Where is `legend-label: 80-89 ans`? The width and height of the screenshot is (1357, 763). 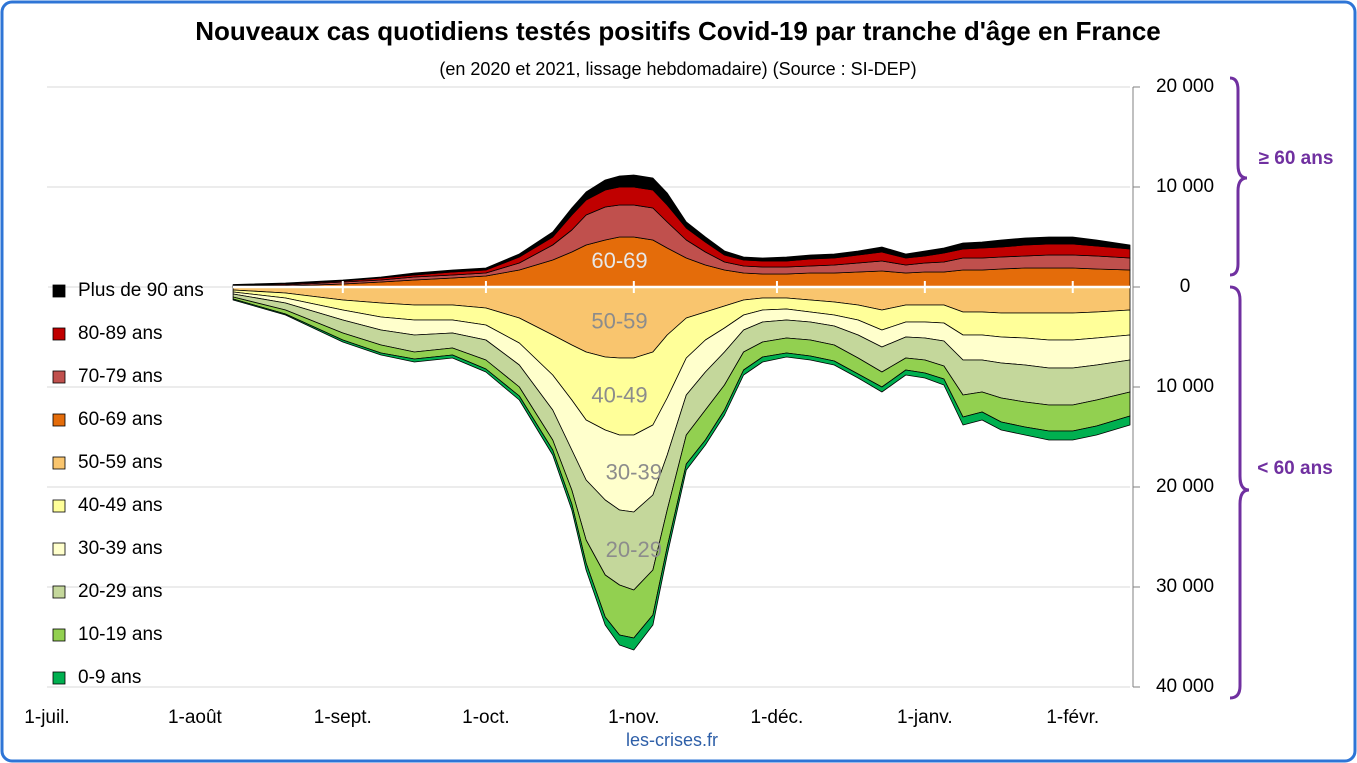 legend-label: 80-89 ans is located at coordinates (120, 333).